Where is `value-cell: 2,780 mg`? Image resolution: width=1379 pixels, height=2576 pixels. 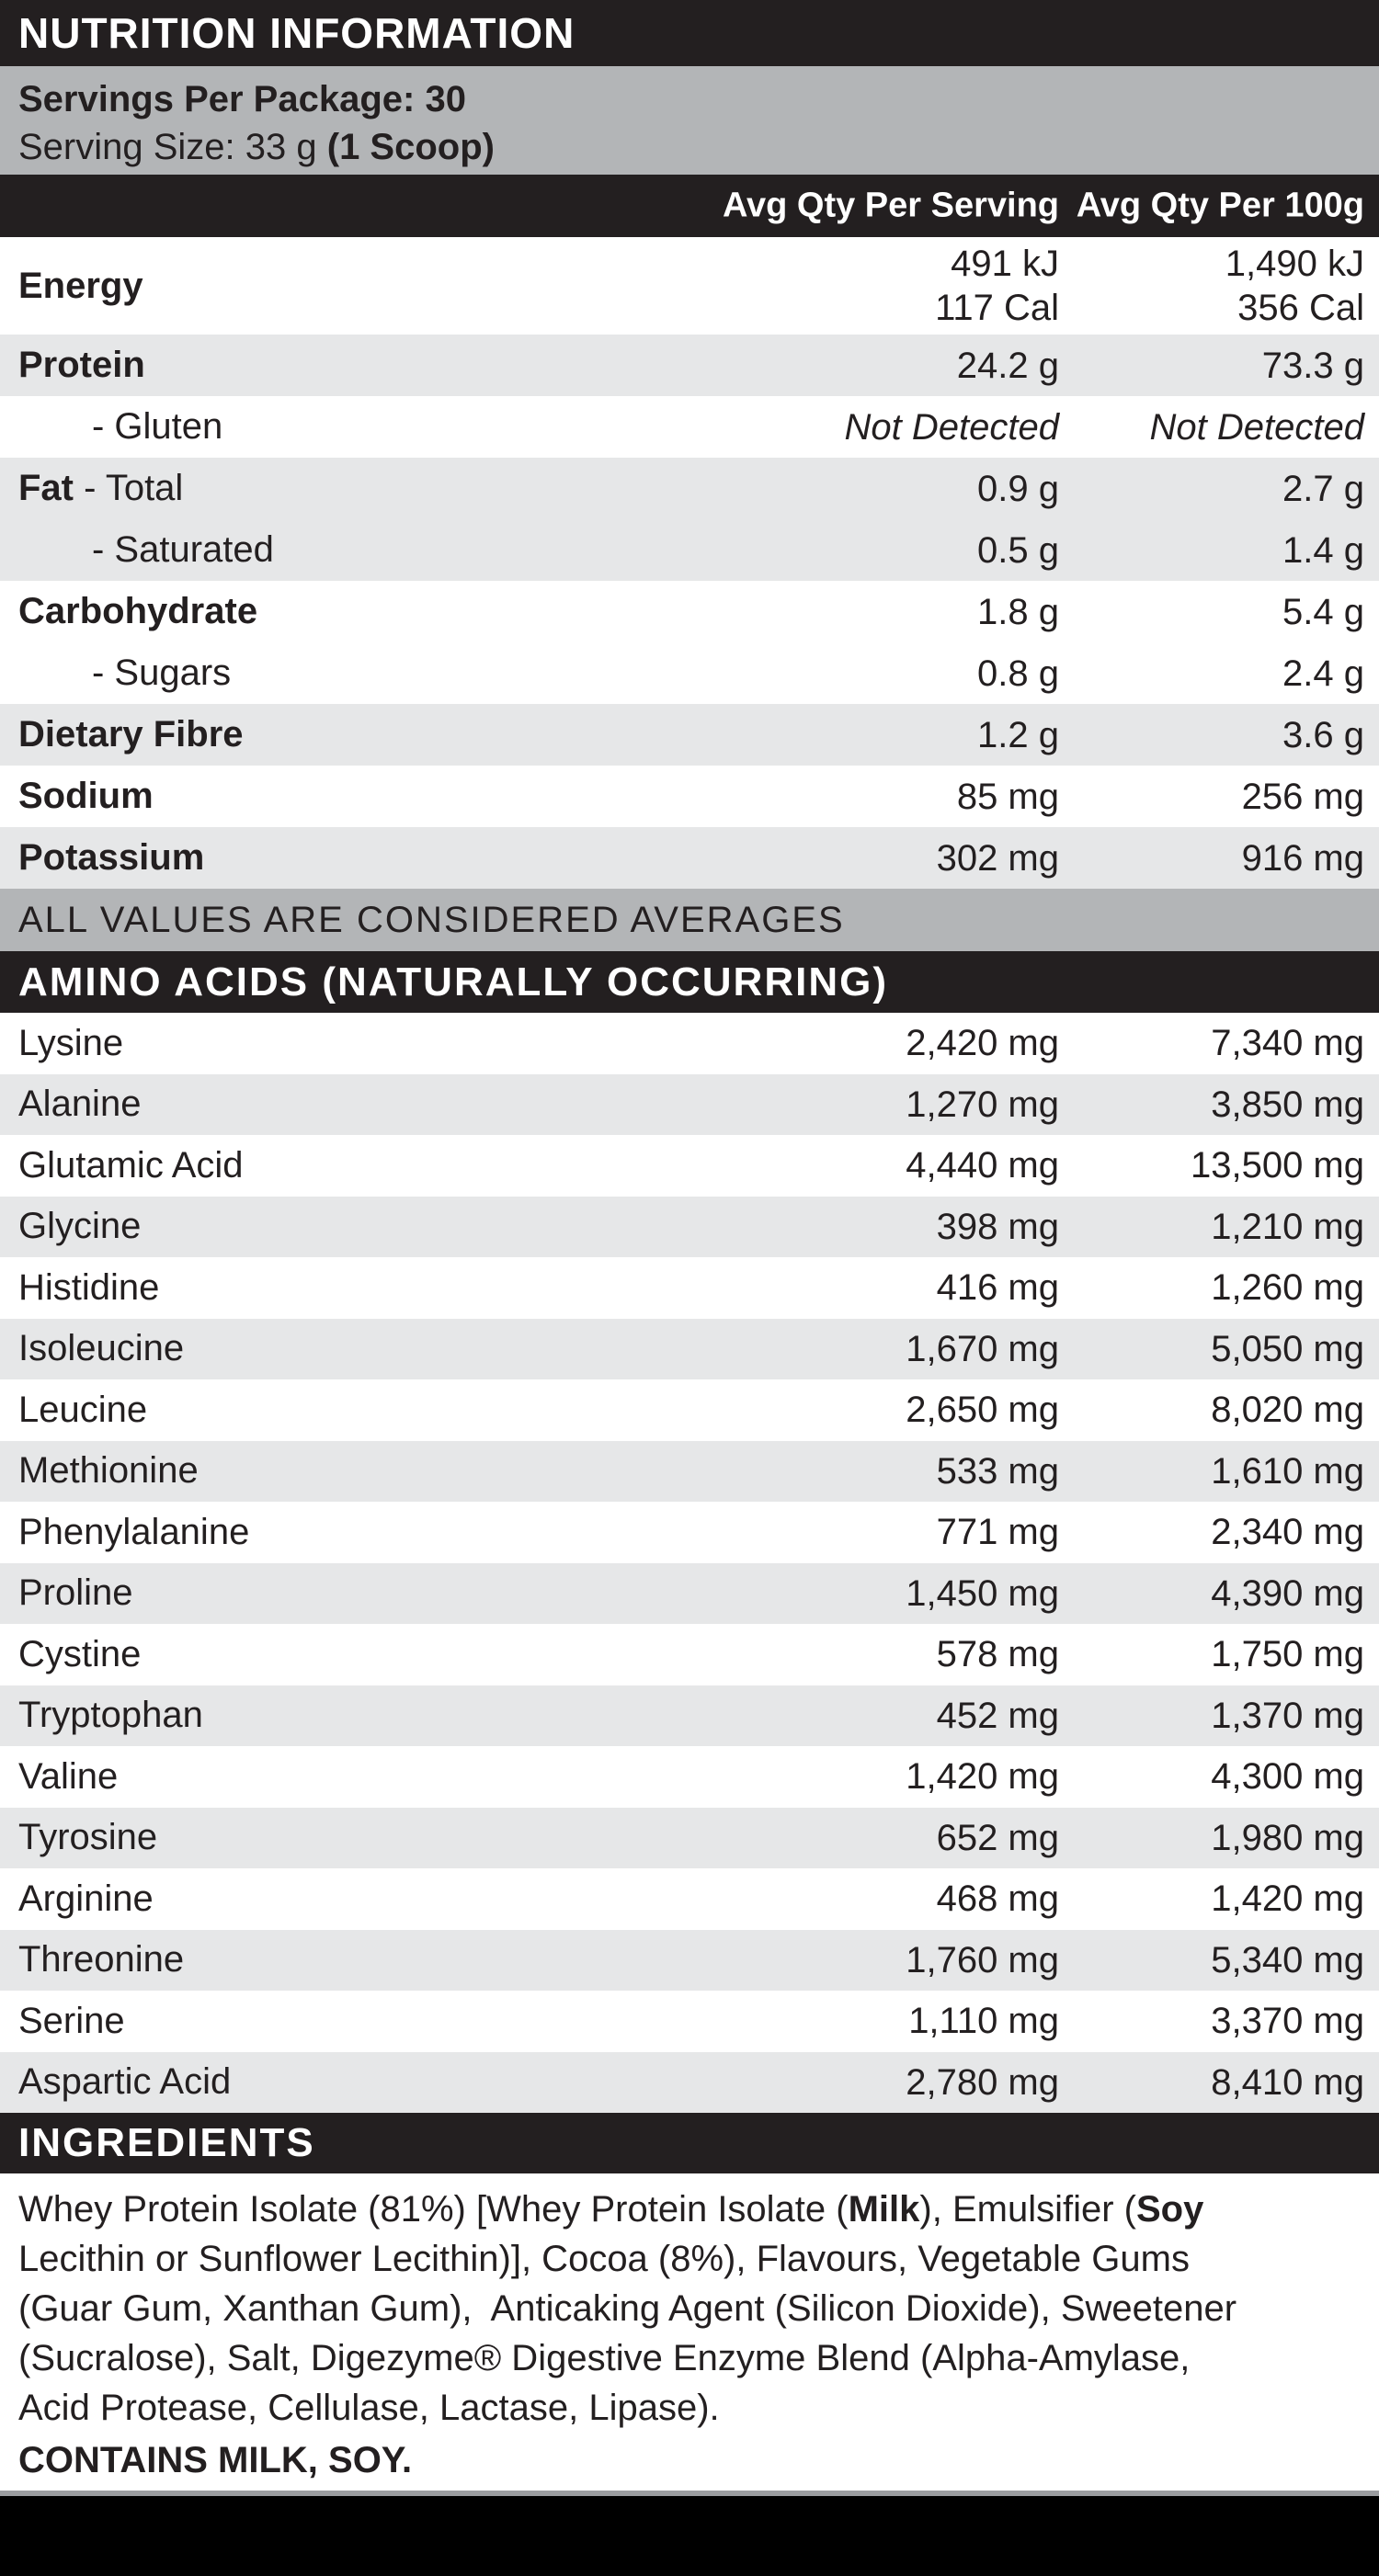
value-cell: 2,780 mg is located at coordinates (983, 2082).